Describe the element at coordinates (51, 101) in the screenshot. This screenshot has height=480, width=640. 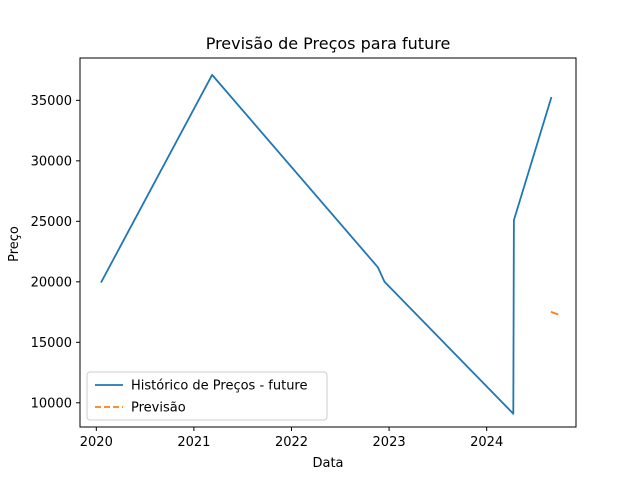
I see `y-tick-label: 35000` at that location.